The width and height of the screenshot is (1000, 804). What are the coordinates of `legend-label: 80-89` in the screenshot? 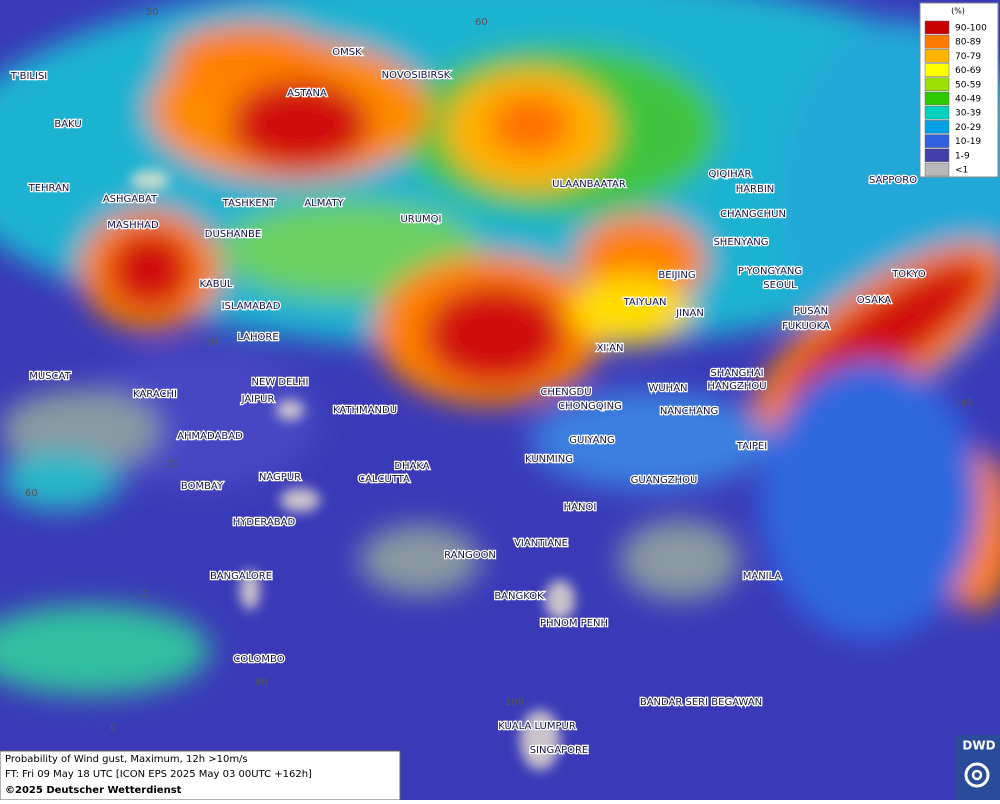 It's located at (968, 43).